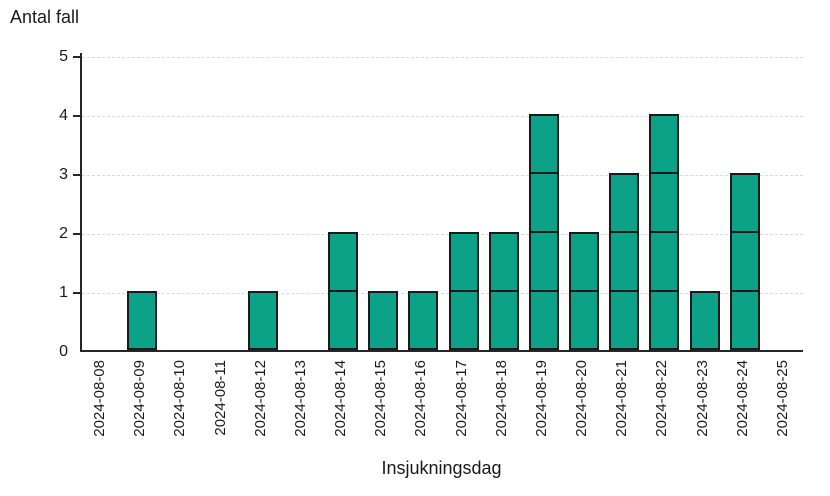 This screenshot has height=496, width=830. What do you see at coordinates (442, 234) in the screenshot?
I see `gridline-y2` at bounding box center [442, 234].